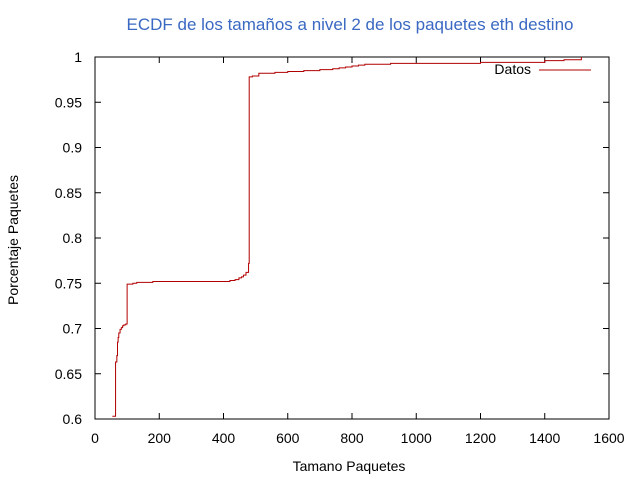  Describe the element at coordinates (73, 238) in the screenshot. I see `y-tick-label-4: 0.8` at that location.